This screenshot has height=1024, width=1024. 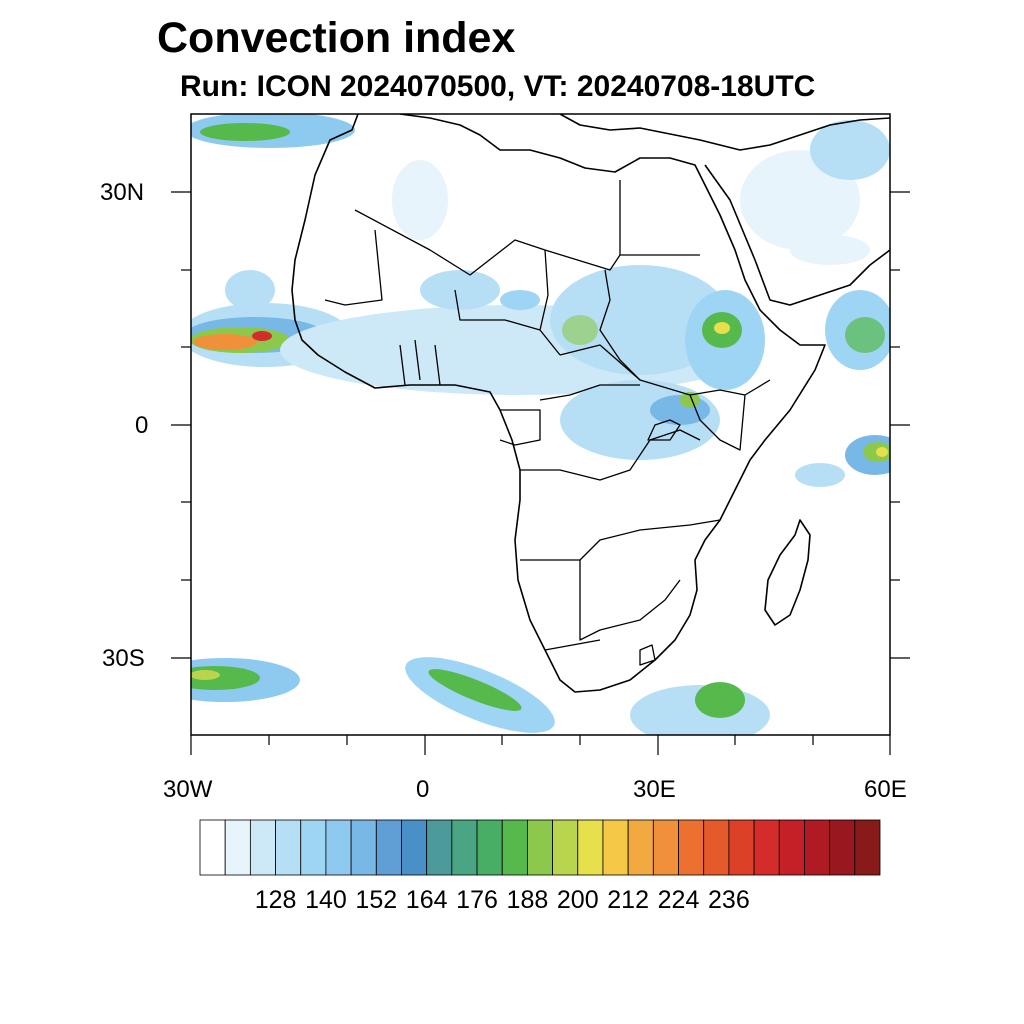 What do you see at coordinates (123, 658) in the screenshot?
I see `y-tick-30s: 30S` at bounding box center [123, 658].